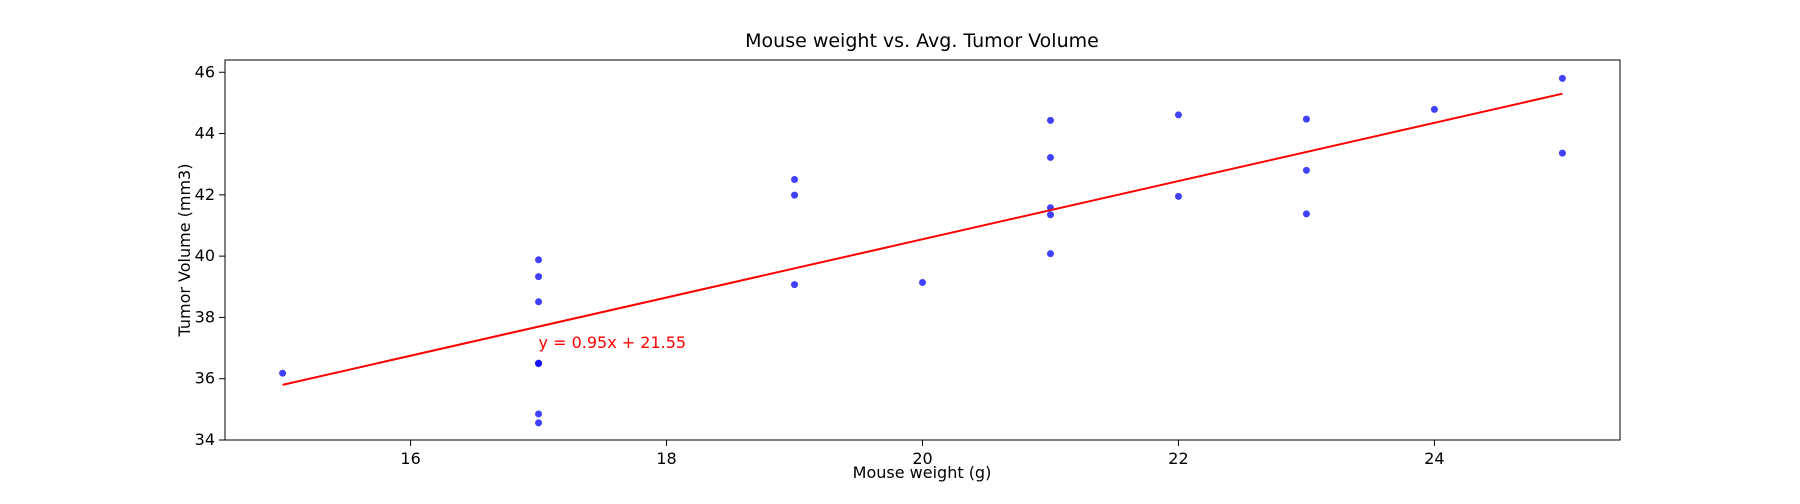  What do you see at coordinates (205, 71) in the screenshot?
I see `y-tick-label: 46` at bounding box center [205, 71].